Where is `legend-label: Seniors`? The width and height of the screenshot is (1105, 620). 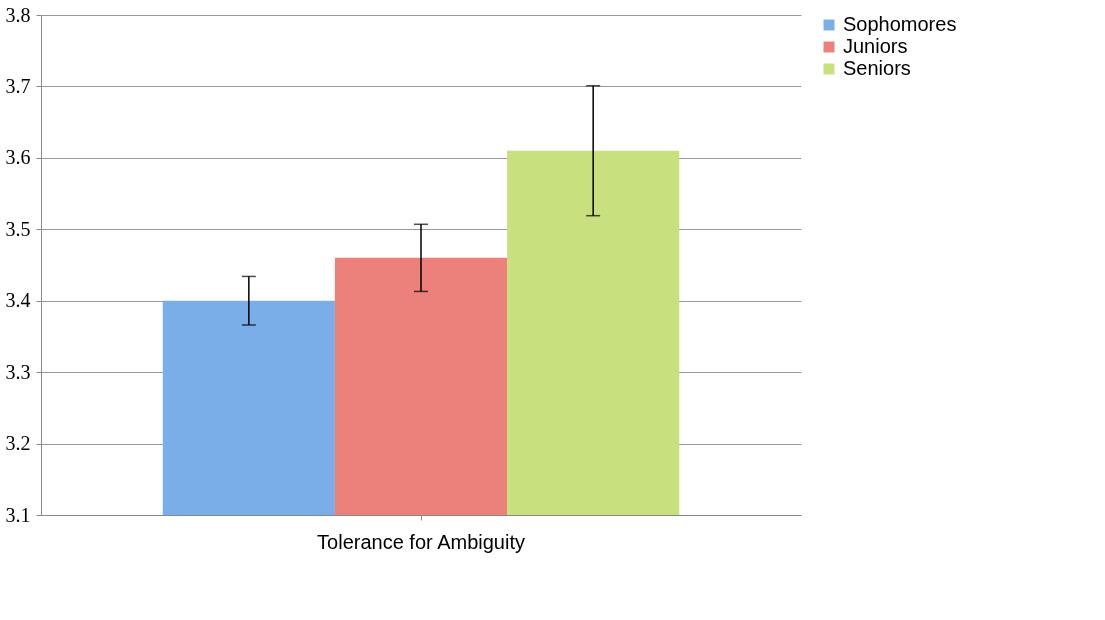 legend-label: Seniors is located at coordinates (877, 68).